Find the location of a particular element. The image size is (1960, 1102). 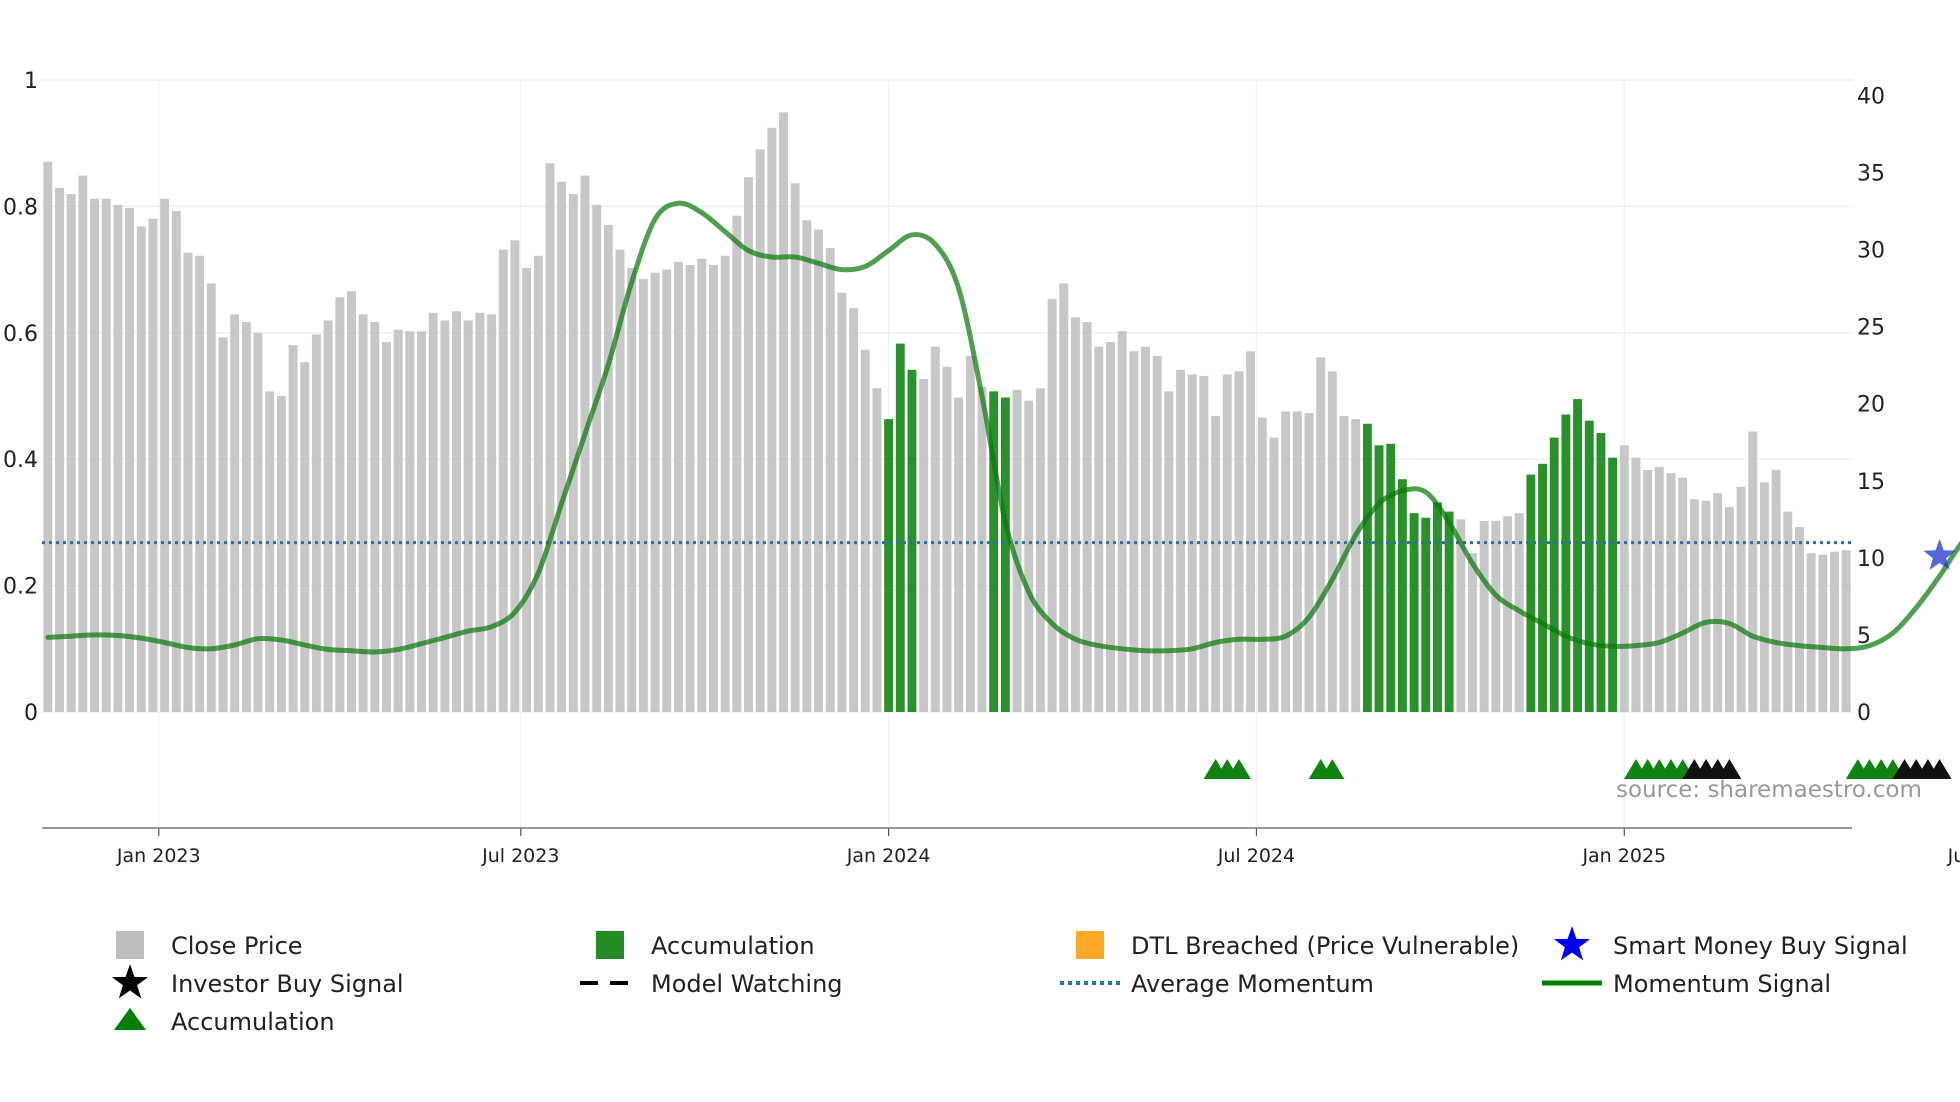

legend-label: DTL Breached (Price Vulnerable) is located at coordinates (1325, 946).